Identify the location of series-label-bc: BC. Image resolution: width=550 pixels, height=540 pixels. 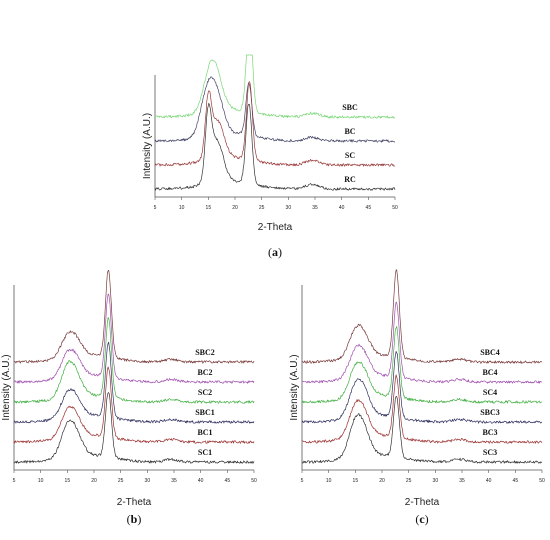
(349, 131).